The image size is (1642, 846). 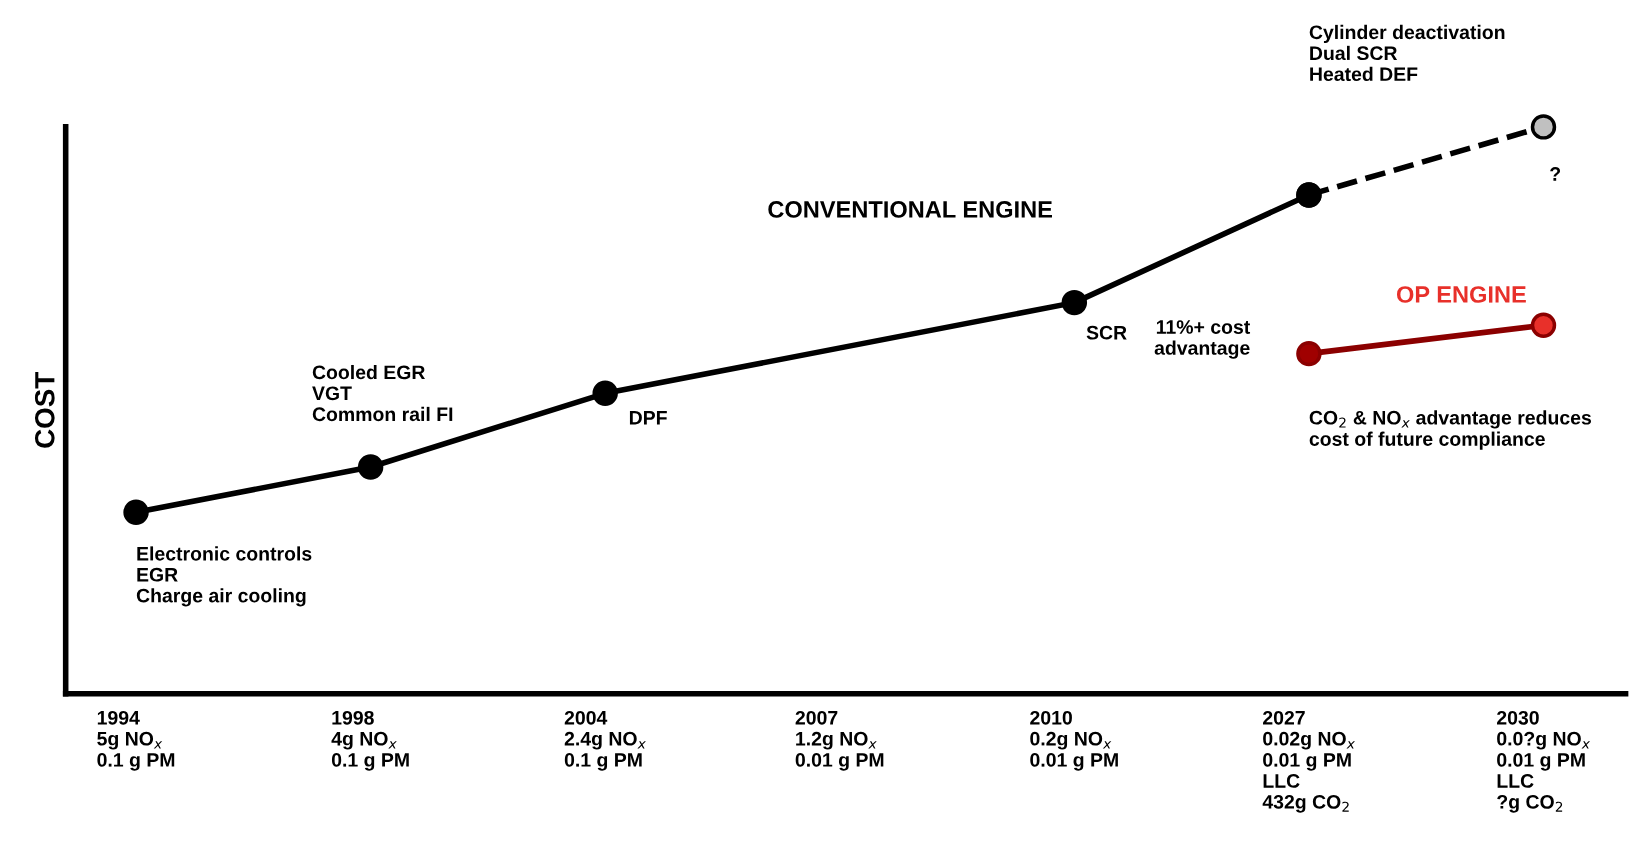 What do you see at coordinates (370, 740) in the screenshot?
I see `x-tick-label: 1998 4g NO$_{x}$ 0.1 g PM` at bounding box center [370, 740].